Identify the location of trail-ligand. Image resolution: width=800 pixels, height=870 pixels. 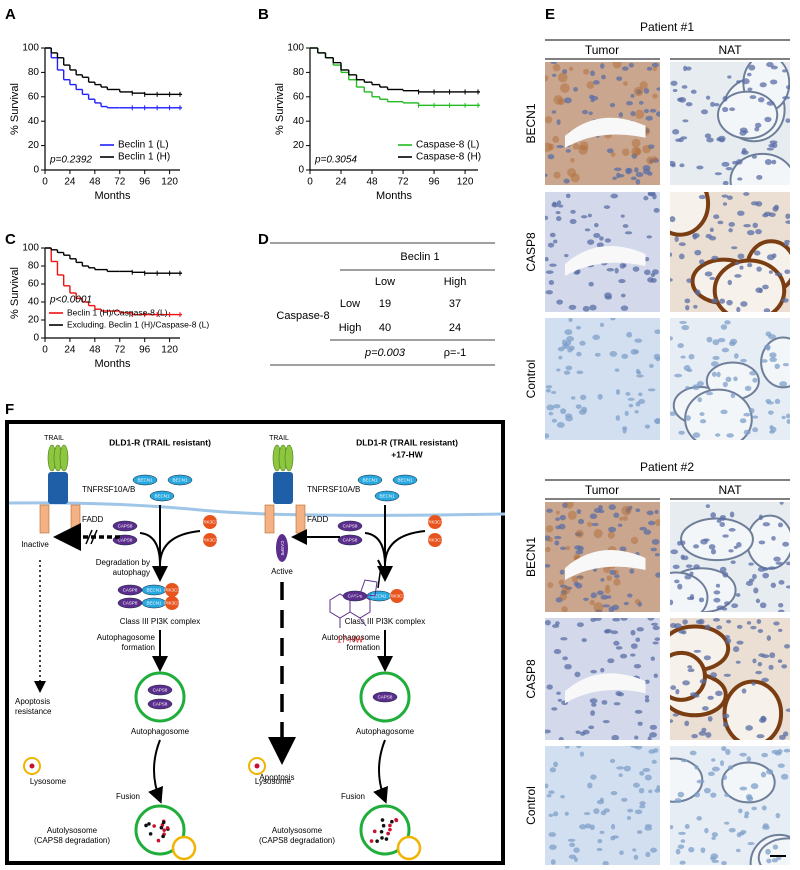
(64, 458).